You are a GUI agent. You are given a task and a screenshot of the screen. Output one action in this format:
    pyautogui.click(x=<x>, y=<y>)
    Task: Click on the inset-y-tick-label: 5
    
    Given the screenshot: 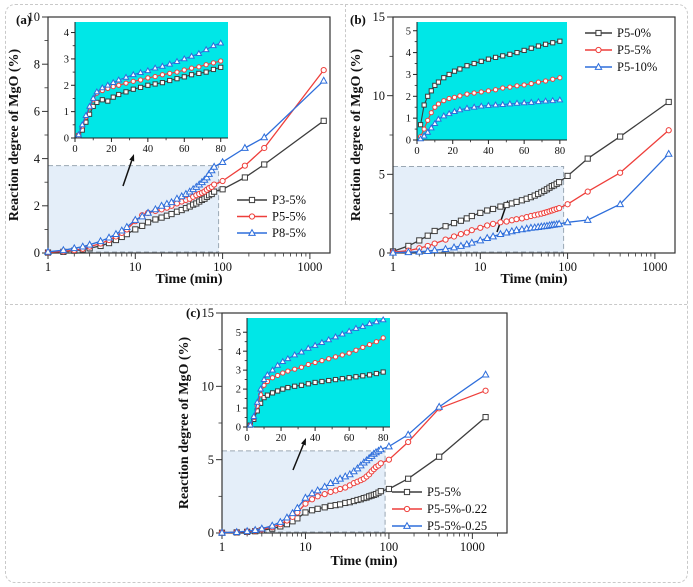 What is the action you would take?
    pyautogui.click(x=408, y=31)
    